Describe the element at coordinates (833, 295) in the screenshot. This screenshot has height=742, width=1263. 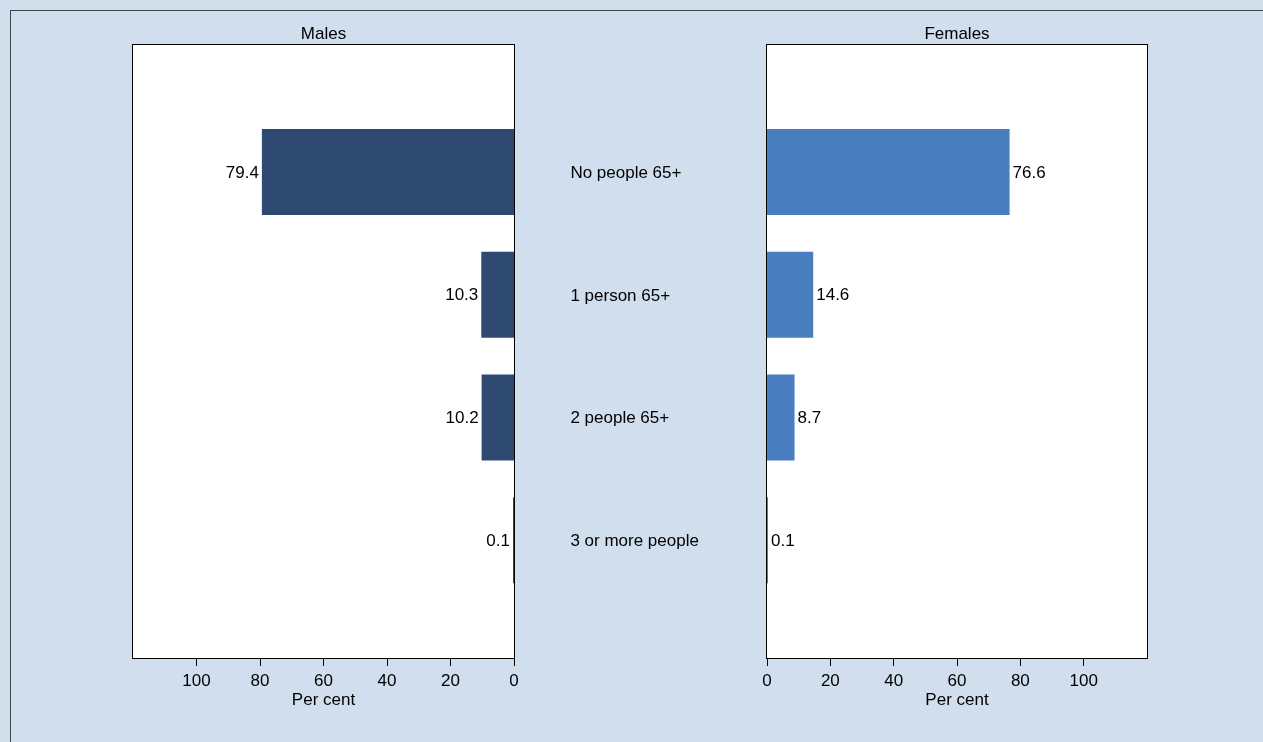
I see `data-label: 14.6` at that location.